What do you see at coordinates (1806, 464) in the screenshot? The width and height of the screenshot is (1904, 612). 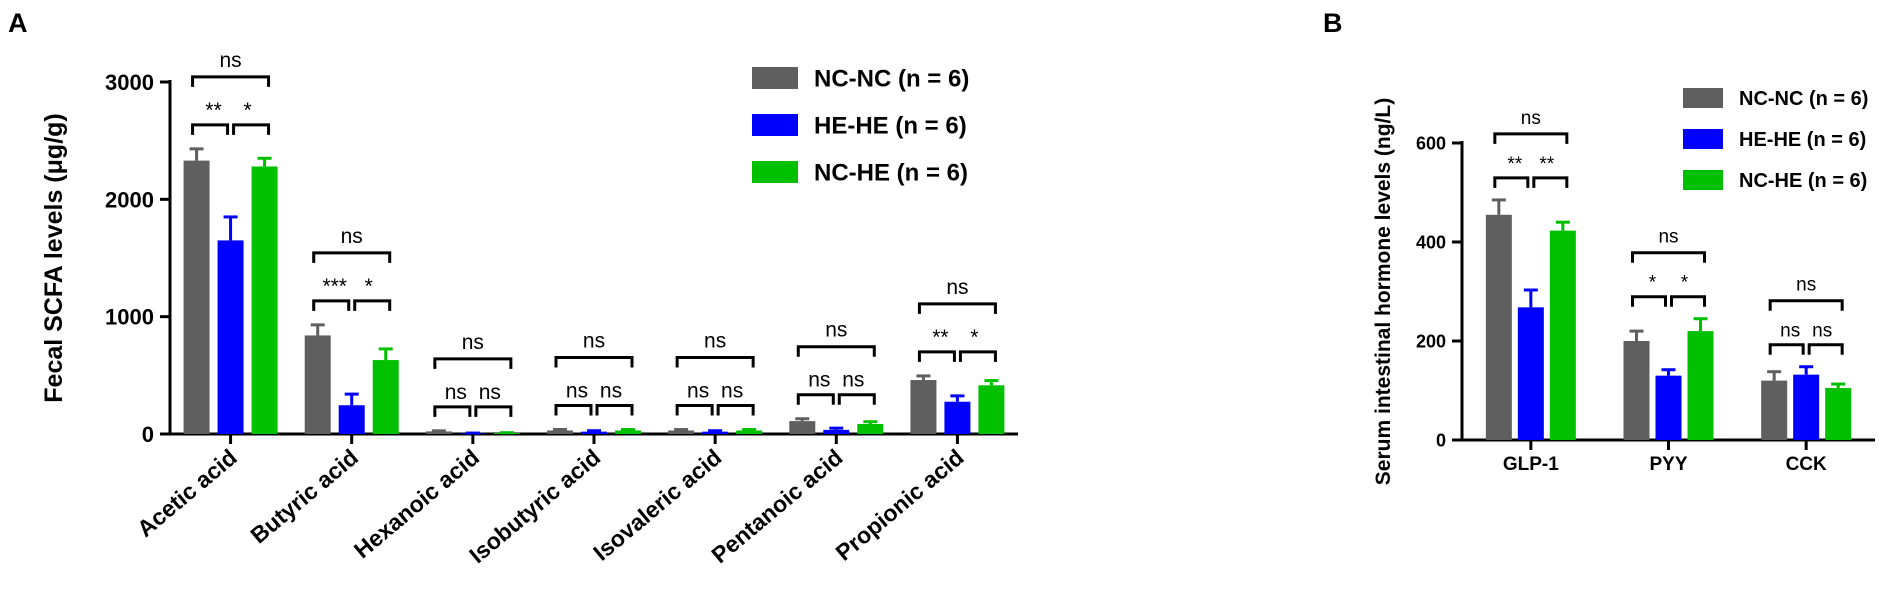 I see `x-tick-label: CCK` at bounding box center [1806, 464].